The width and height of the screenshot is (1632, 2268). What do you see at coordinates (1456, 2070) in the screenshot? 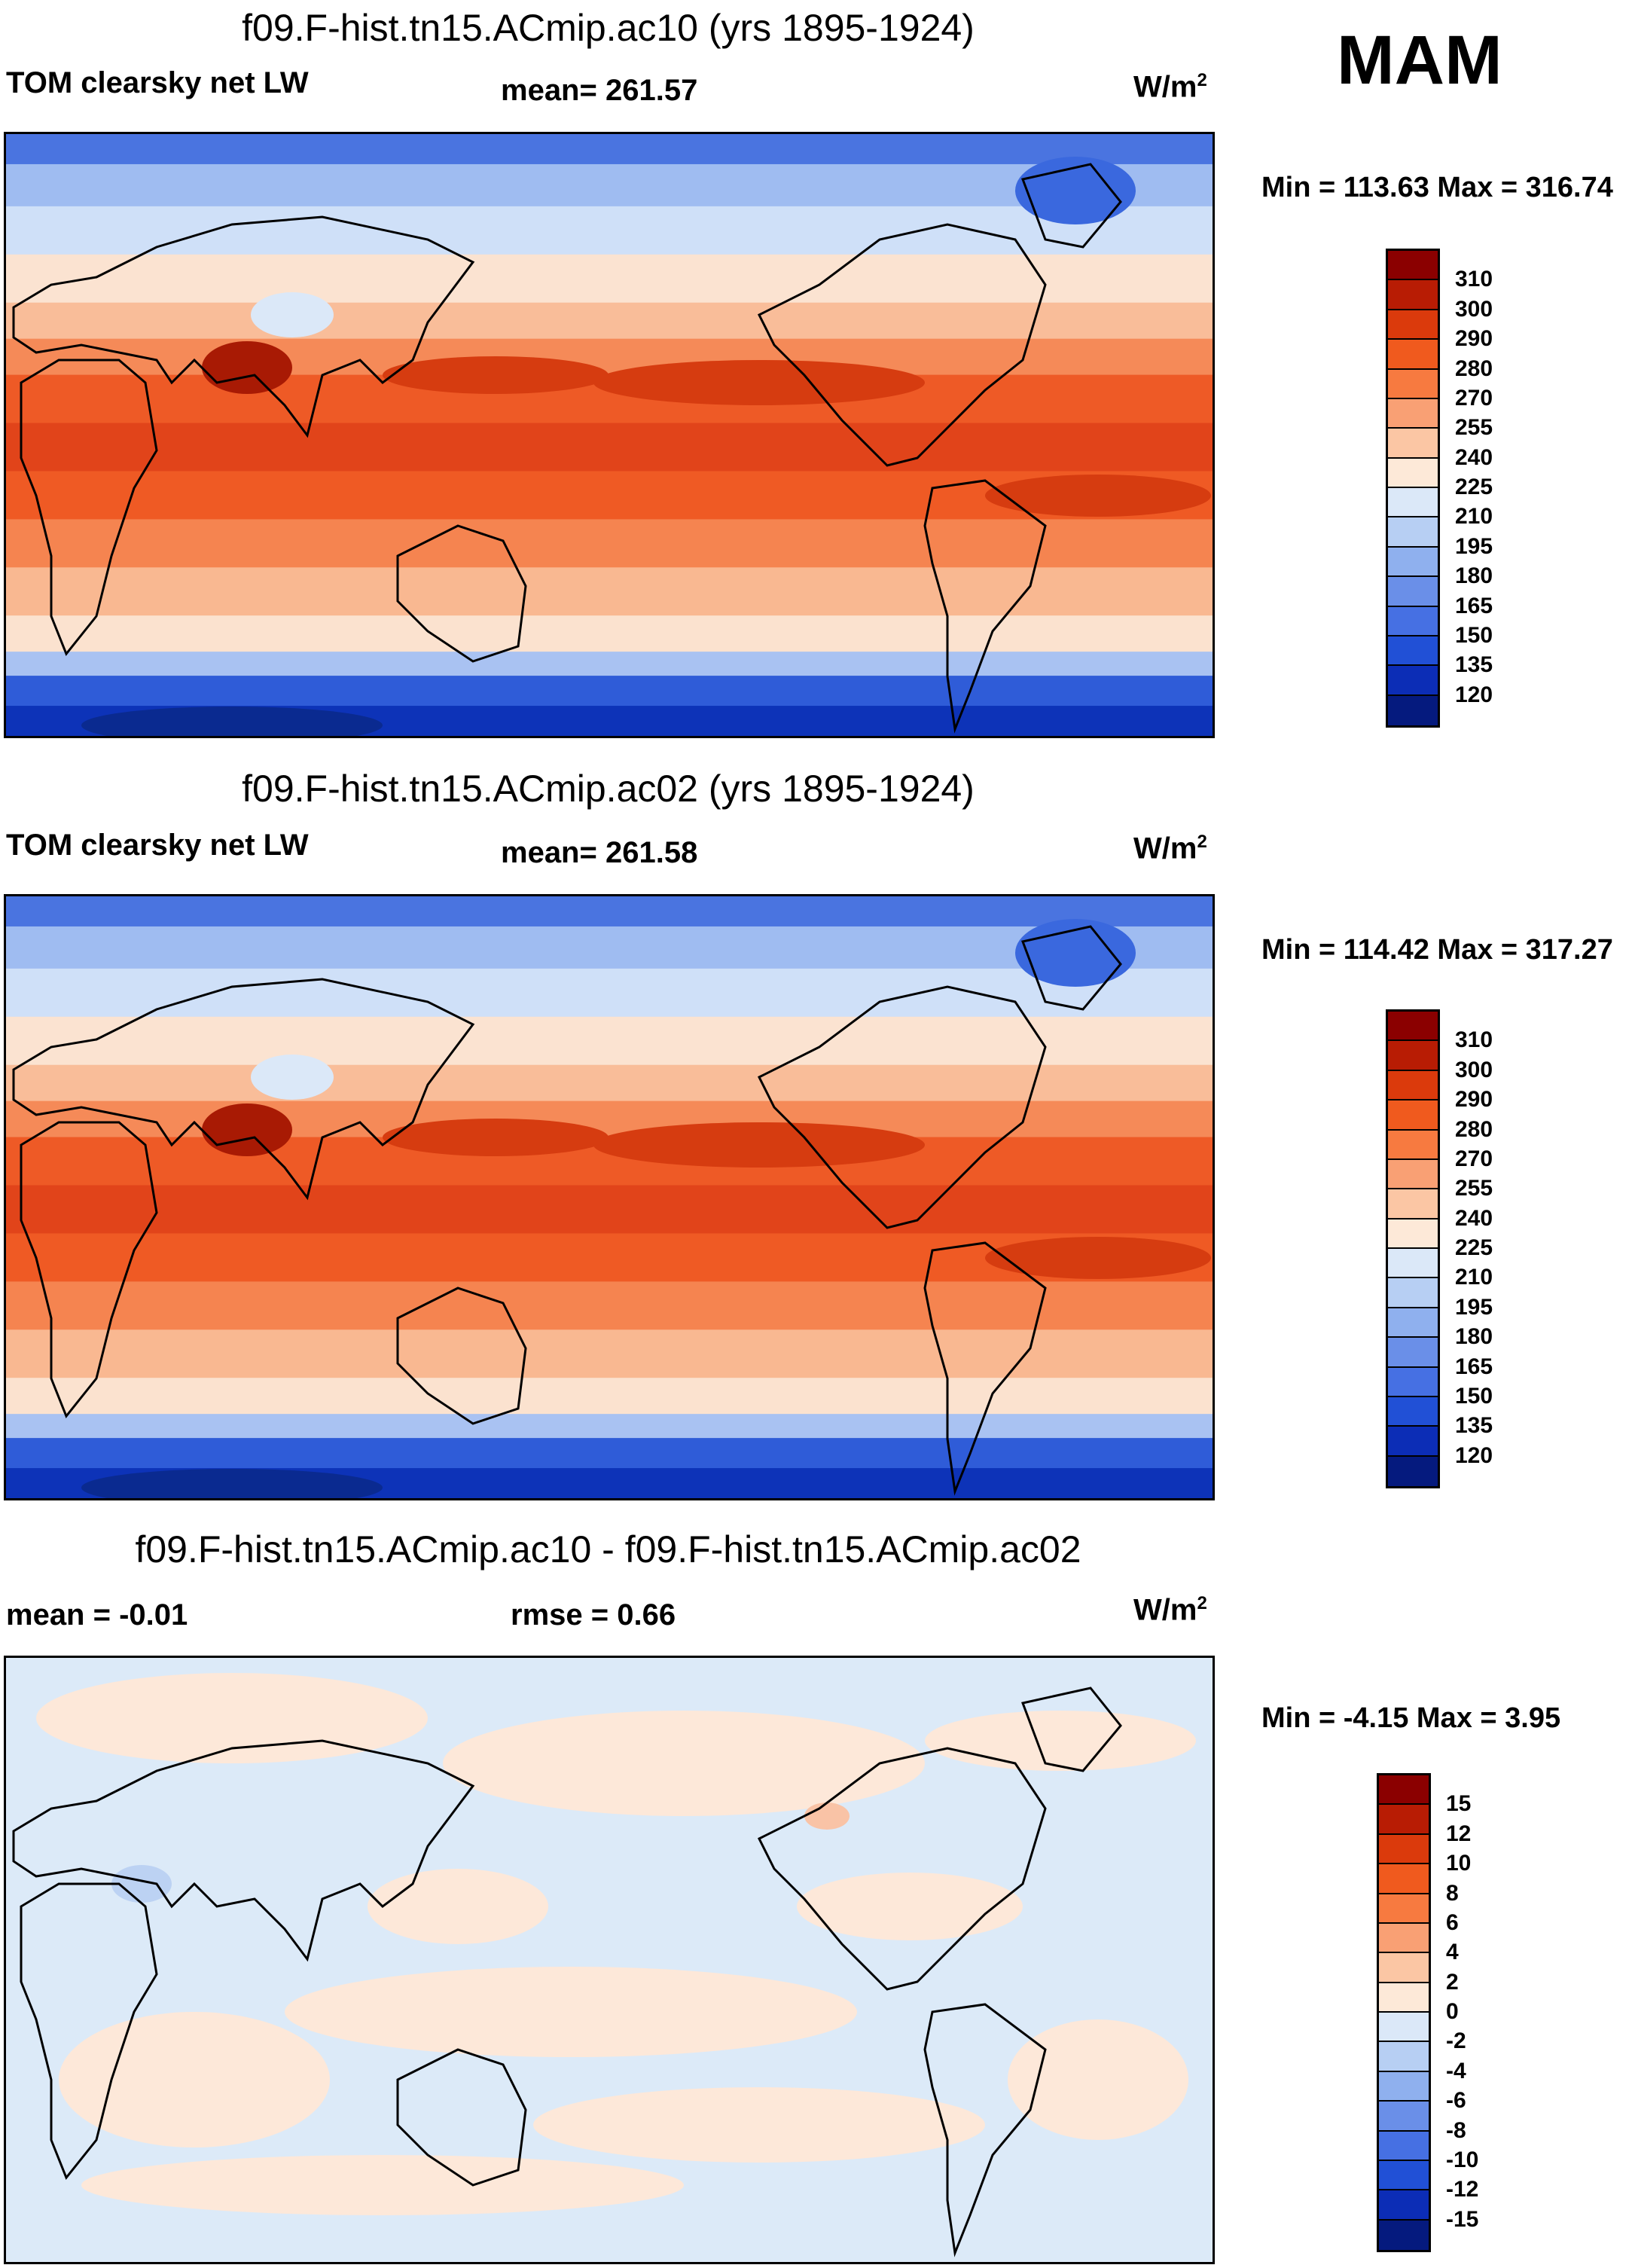
I see `colorbar-level-label: -4` at bounding box center [1456, 2070].